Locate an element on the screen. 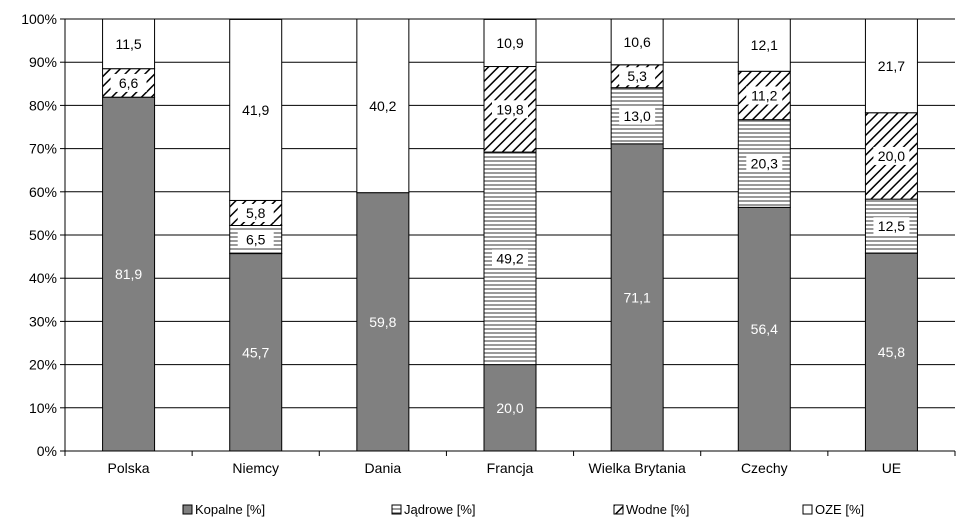 Image resolution: width=967 pixels, height=525 pixels. legend-label: Wodne [%] is located at coordinates (657, 509).